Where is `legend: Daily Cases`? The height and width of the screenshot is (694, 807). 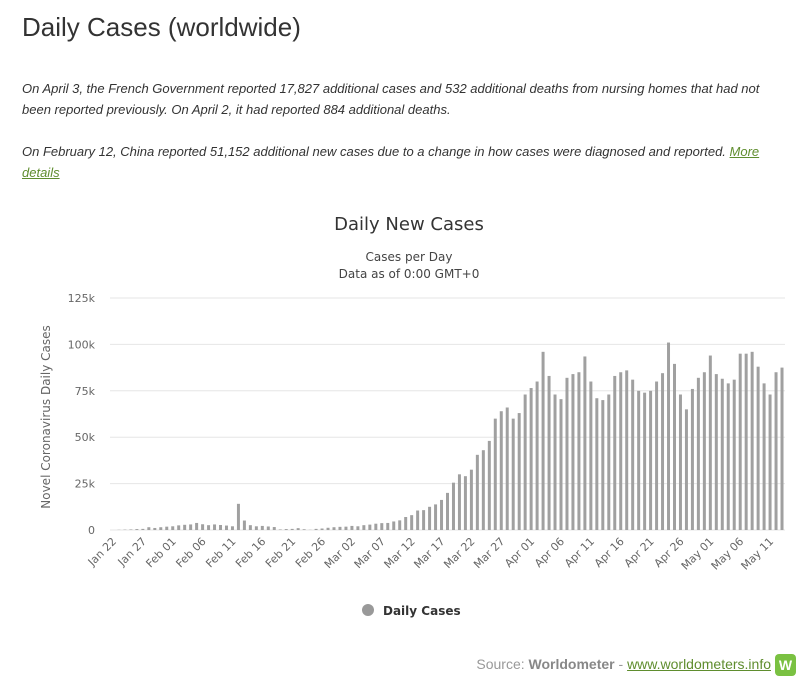
legend: Daily Cases is located at coordinates (411, 611).